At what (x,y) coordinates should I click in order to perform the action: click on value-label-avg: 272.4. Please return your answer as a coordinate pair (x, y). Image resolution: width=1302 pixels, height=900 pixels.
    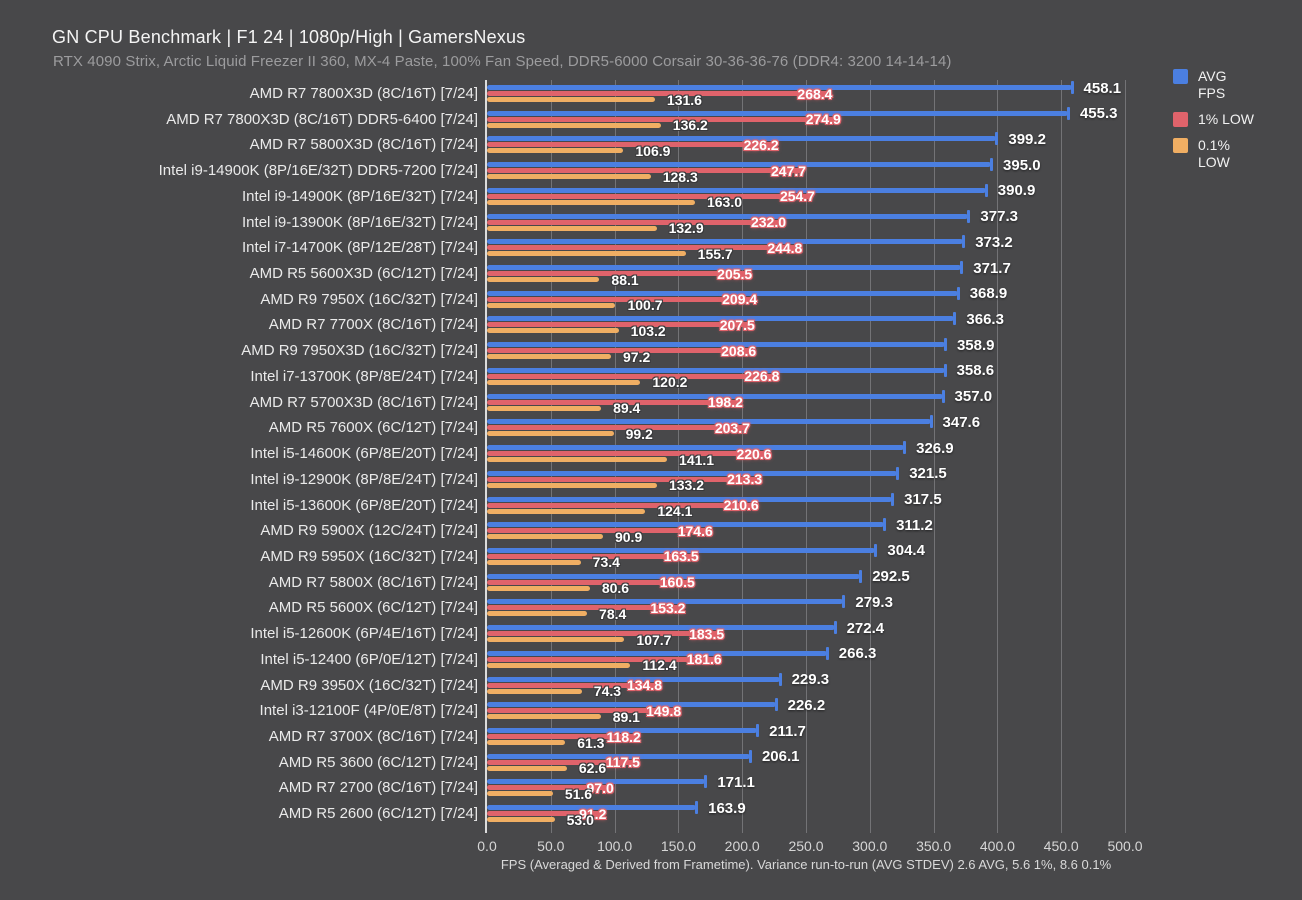
    Looking at the image, I should click on (865, 628).